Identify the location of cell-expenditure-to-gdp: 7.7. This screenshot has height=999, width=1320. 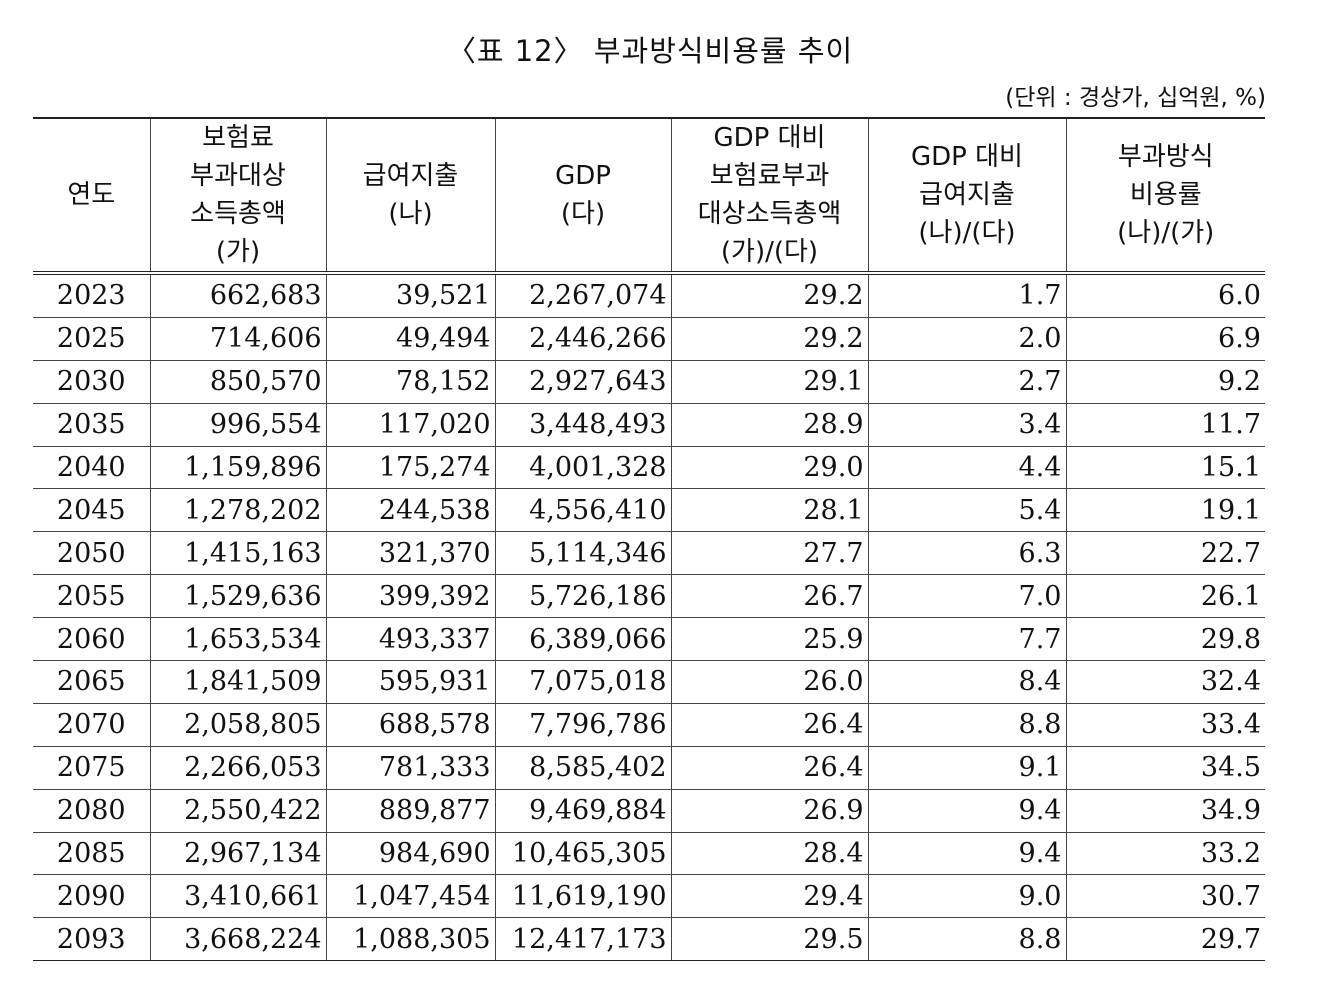
(966, 639).